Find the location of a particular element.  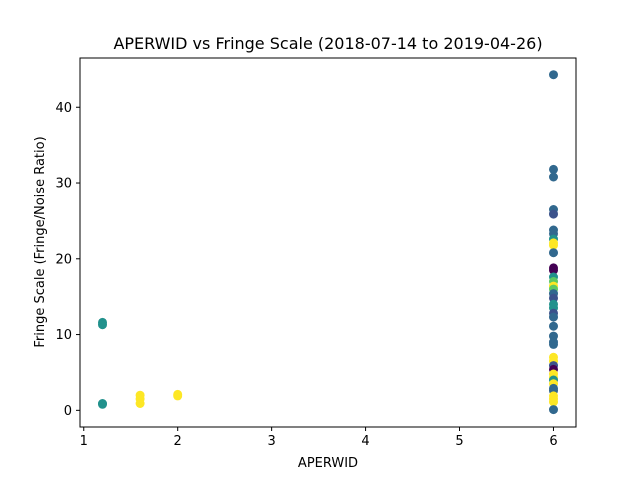

y-ticks: 0 10 20 30 40 is located at coordinates (67, 260).